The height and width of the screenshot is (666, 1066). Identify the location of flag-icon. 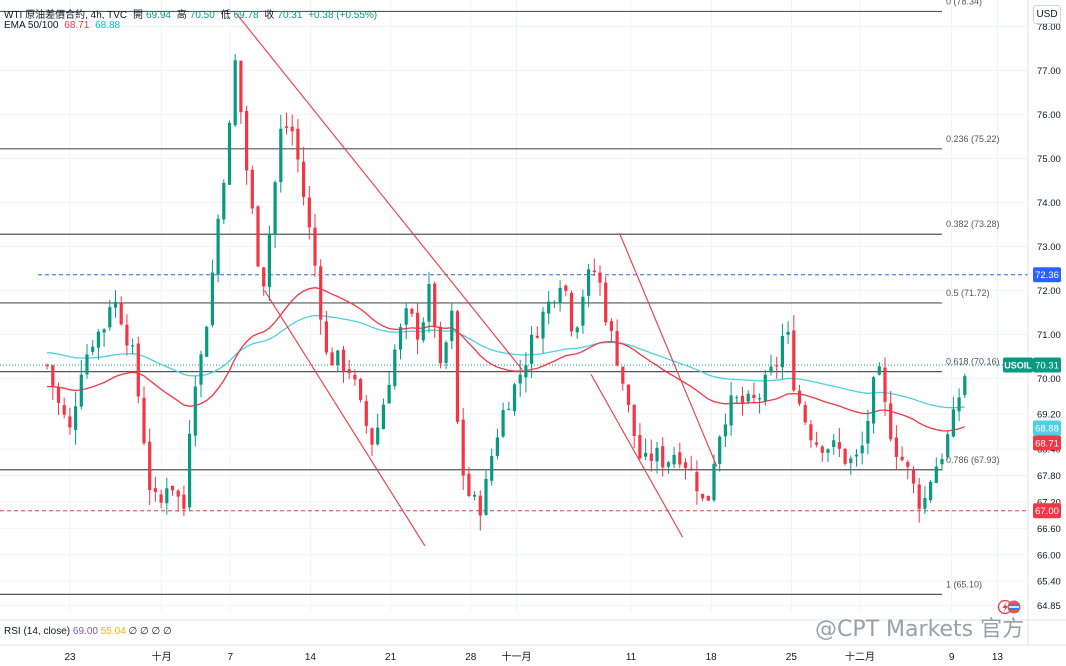
(1014, 607).